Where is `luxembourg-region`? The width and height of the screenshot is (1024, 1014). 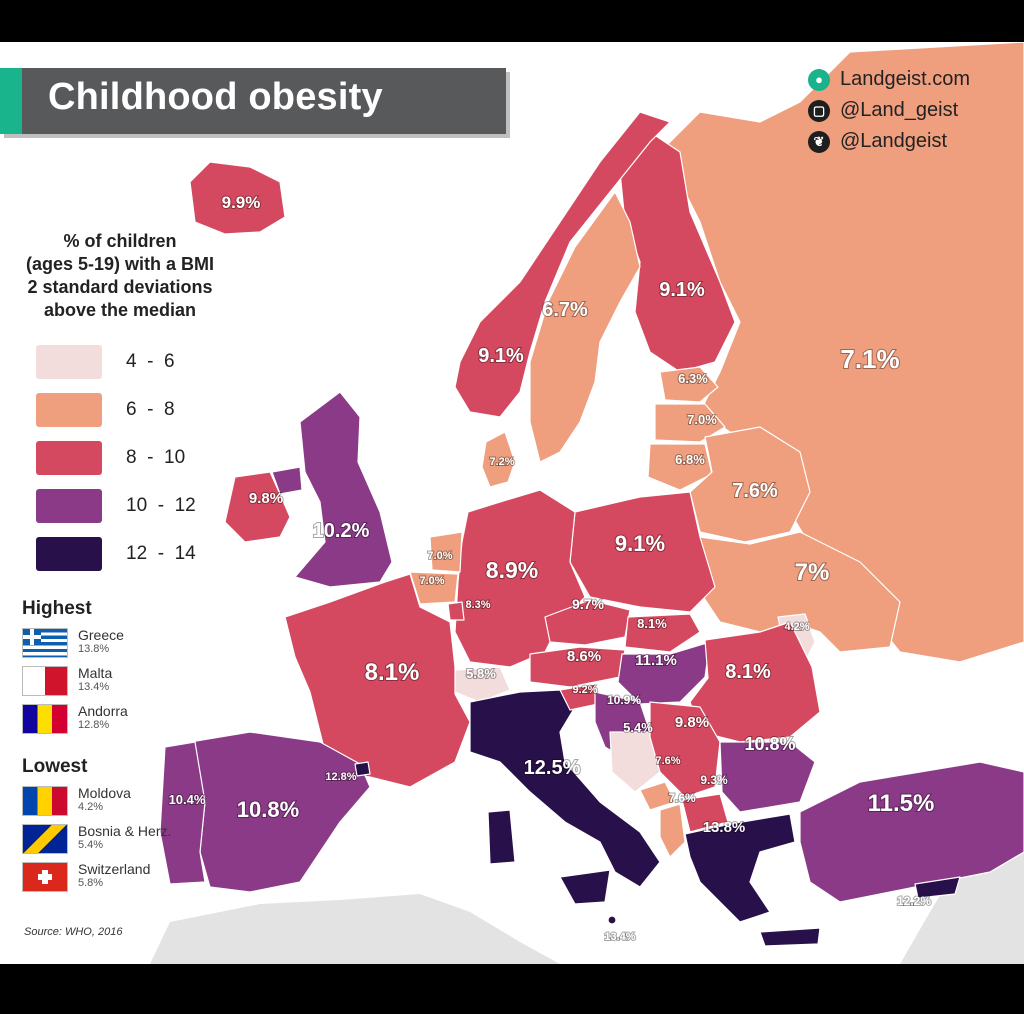 luxembourg-region is located at coordinates (456, 611).